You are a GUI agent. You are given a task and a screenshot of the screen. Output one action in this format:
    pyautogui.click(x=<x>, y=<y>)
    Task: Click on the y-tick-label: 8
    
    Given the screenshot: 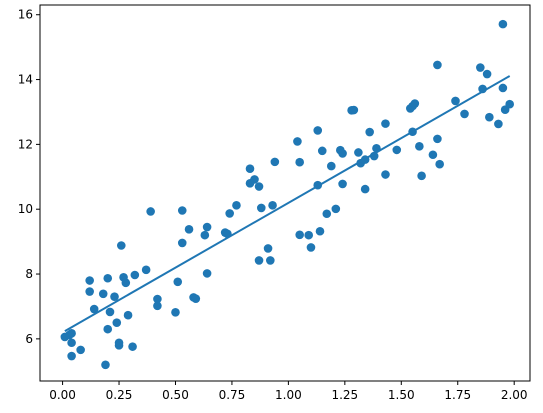 What is the action you would take?
    pyautogui.click(x=29, y=274)
    